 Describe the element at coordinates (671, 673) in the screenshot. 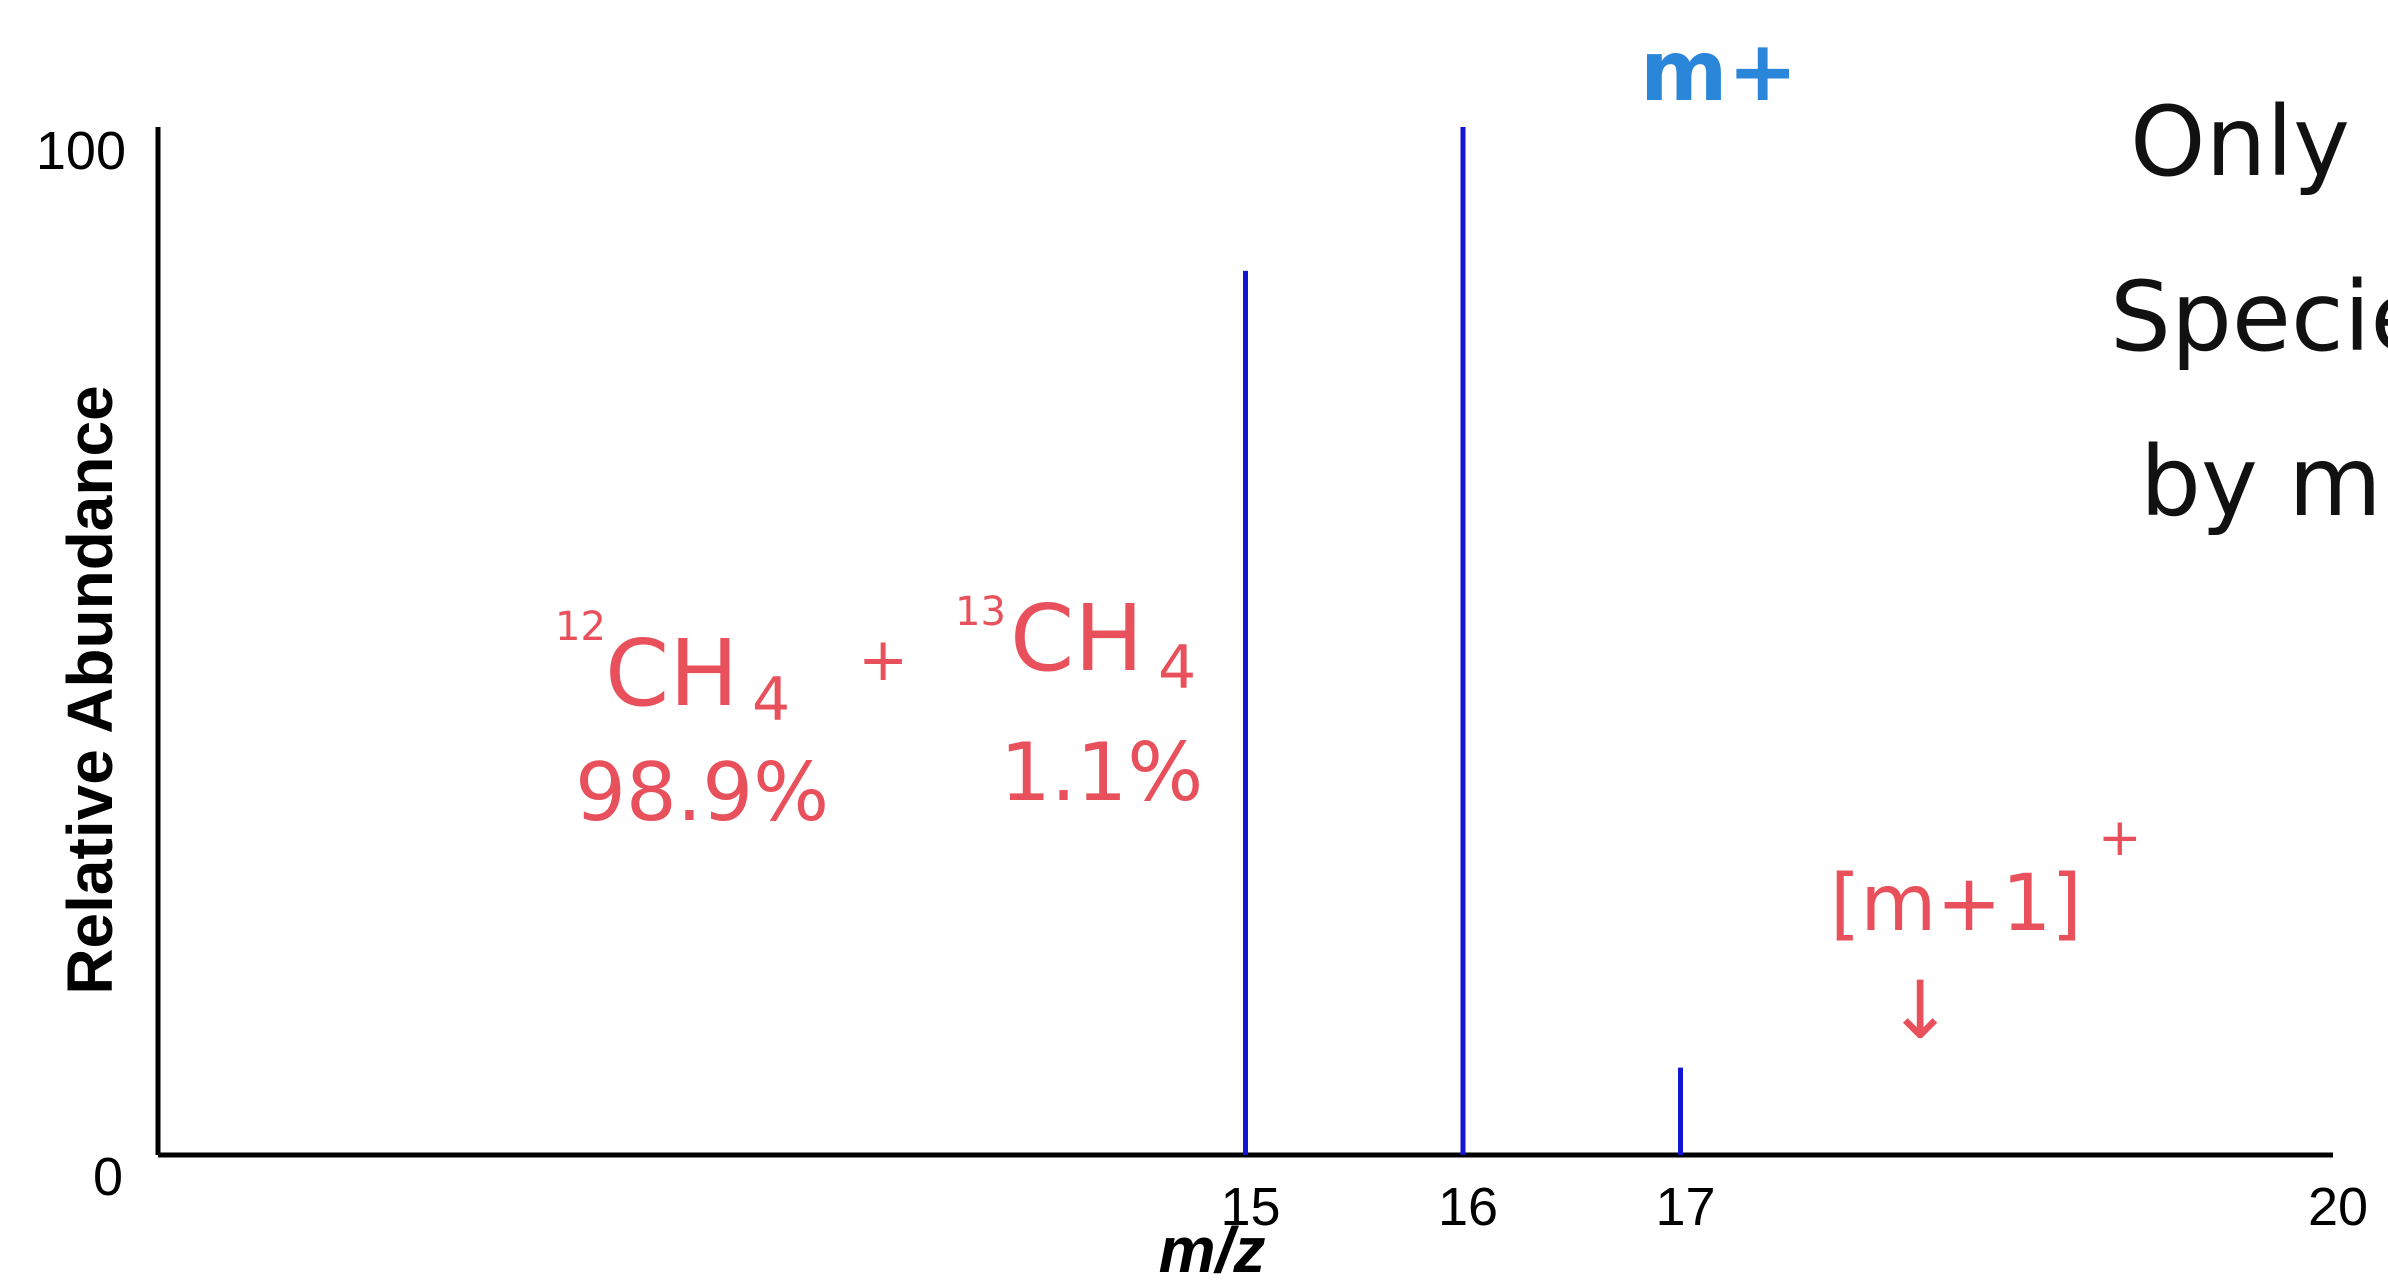

I see `species-12c-formula: CH` at that location.